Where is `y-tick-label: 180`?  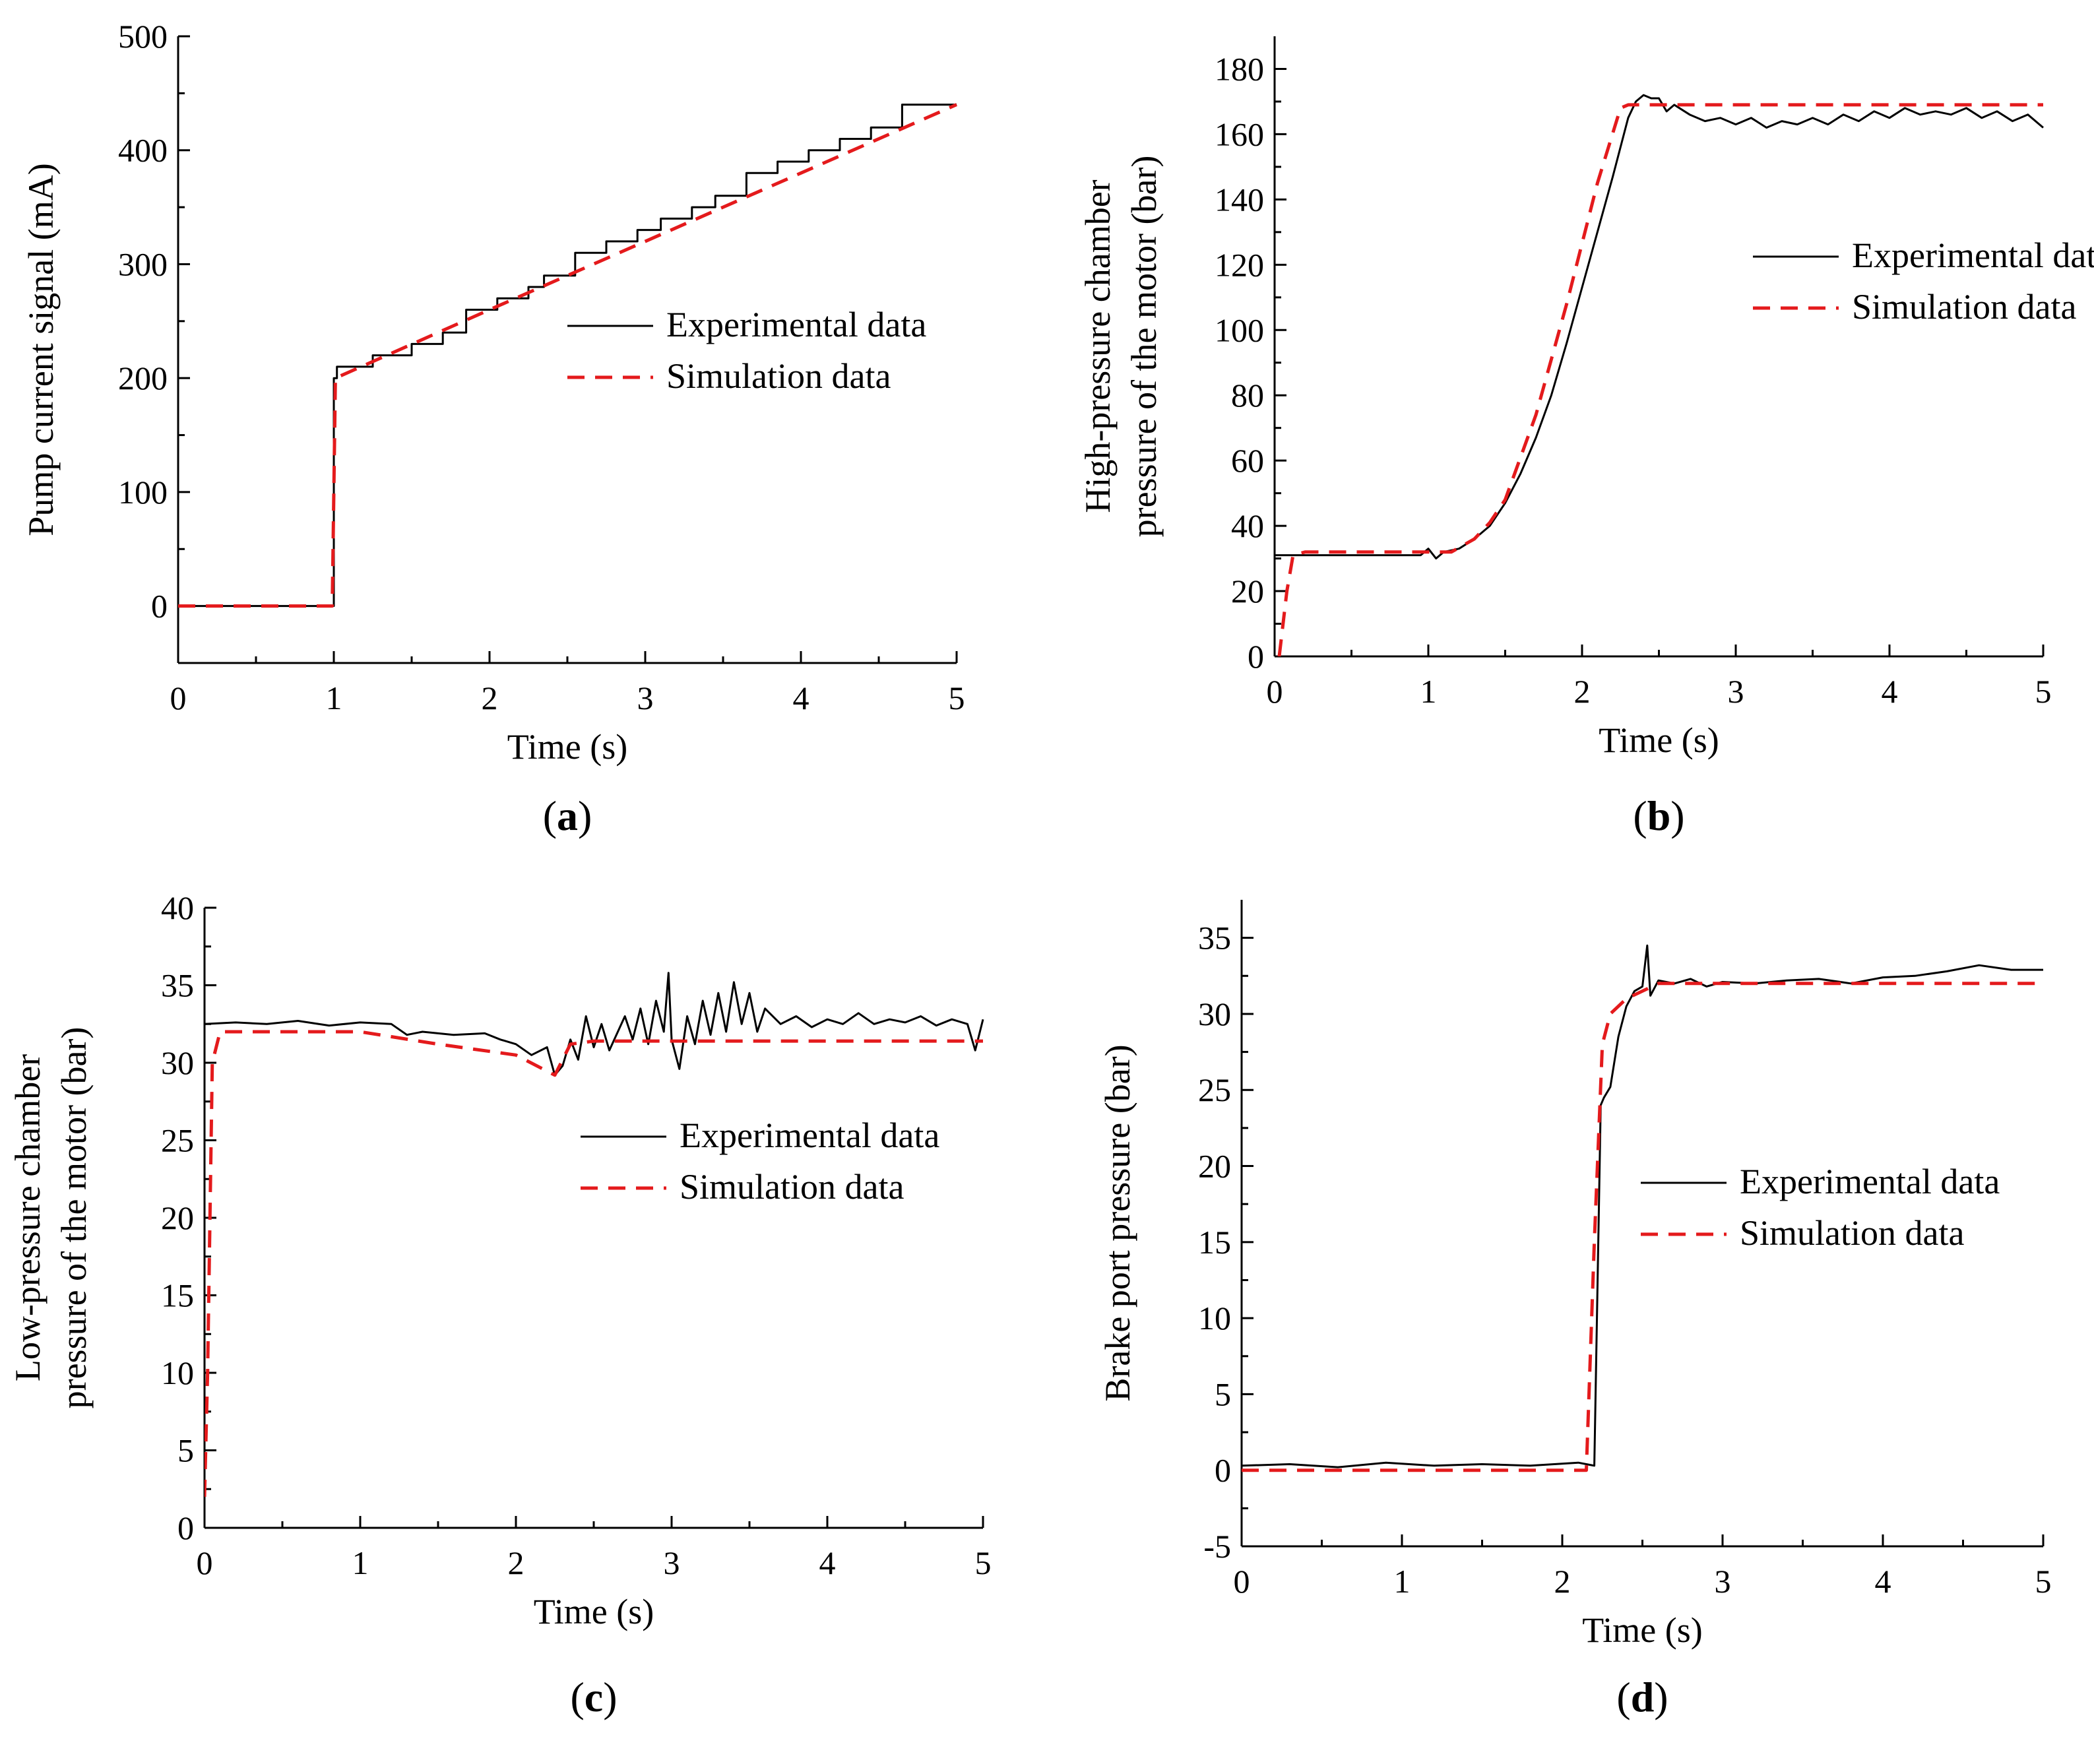
y-tick-label: 180 is located at coordinates (1239, 68).